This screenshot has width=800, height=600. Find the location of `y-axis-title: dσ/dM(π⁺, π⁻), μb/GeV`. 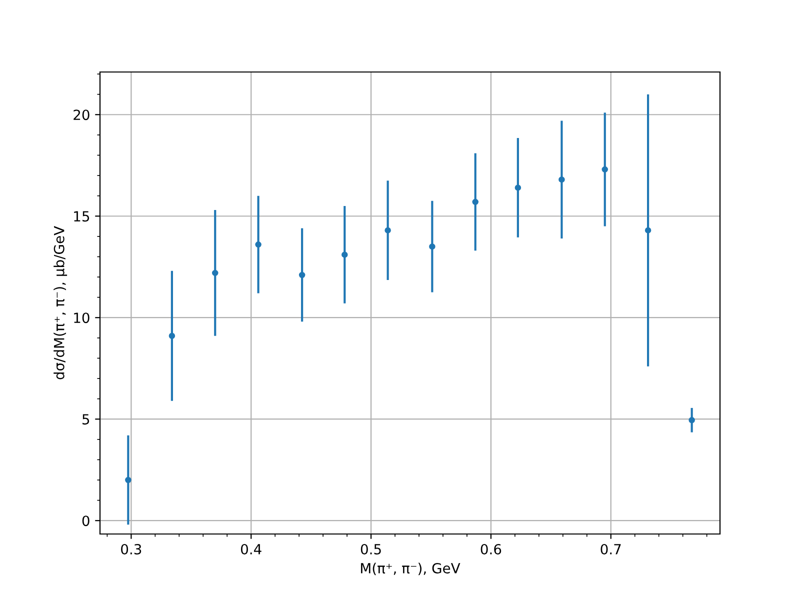

y-axis-title: dσ/dM(π⁺, π⁻), μb/GeV is located at coordinates (61, 303).